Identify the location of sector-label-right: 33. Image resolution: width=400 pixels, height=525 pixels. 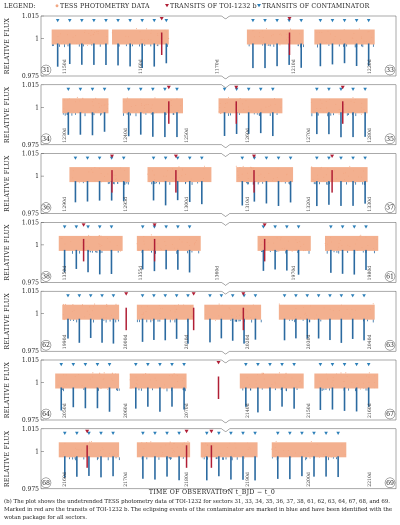
(390, 70).